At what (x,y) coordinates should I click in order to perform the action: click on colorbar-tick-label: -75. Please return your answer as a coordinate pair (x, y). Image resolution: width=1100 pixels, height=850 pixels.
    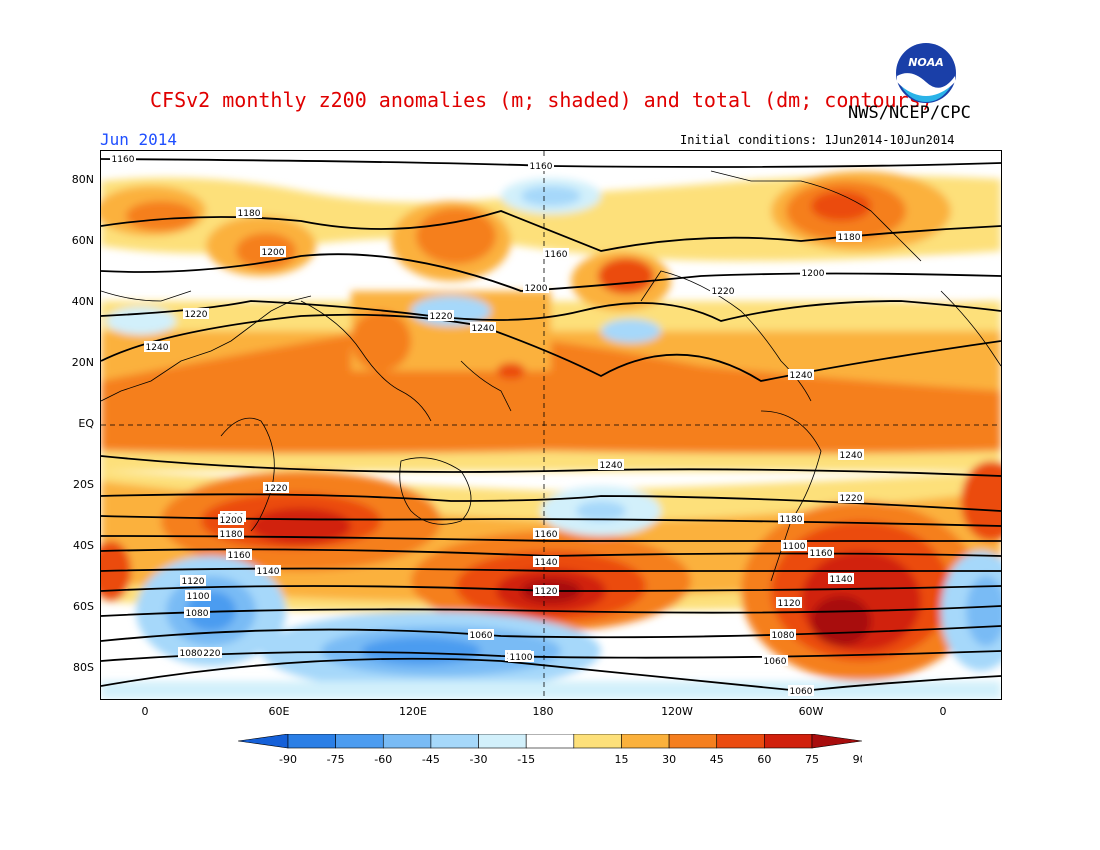
    Looking at the image, I should click on (336, 759).